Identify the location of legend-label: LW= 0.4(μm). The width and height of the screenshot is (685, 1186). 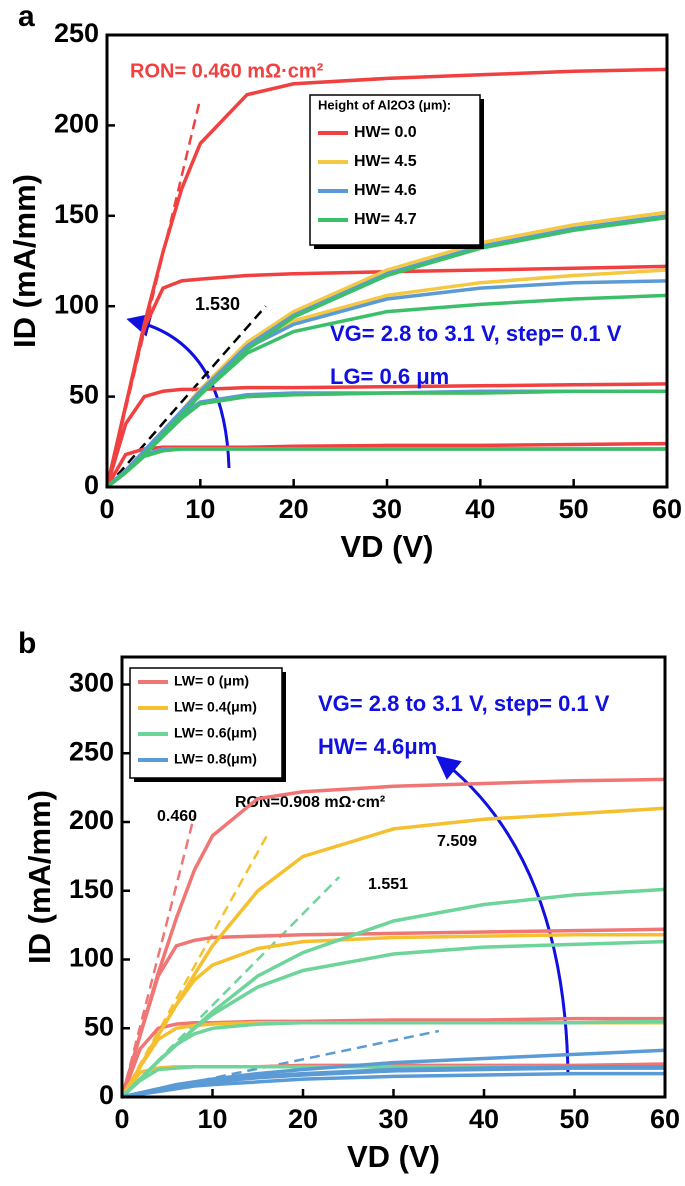
(215, 707).